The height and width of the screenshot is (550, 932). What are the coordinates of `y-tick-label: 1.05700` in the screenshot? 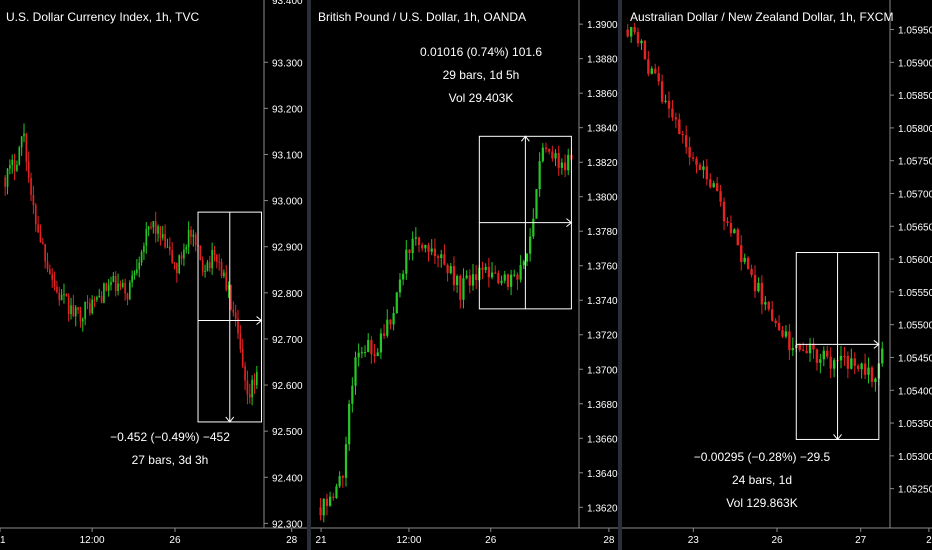 It's located at (915, 194).